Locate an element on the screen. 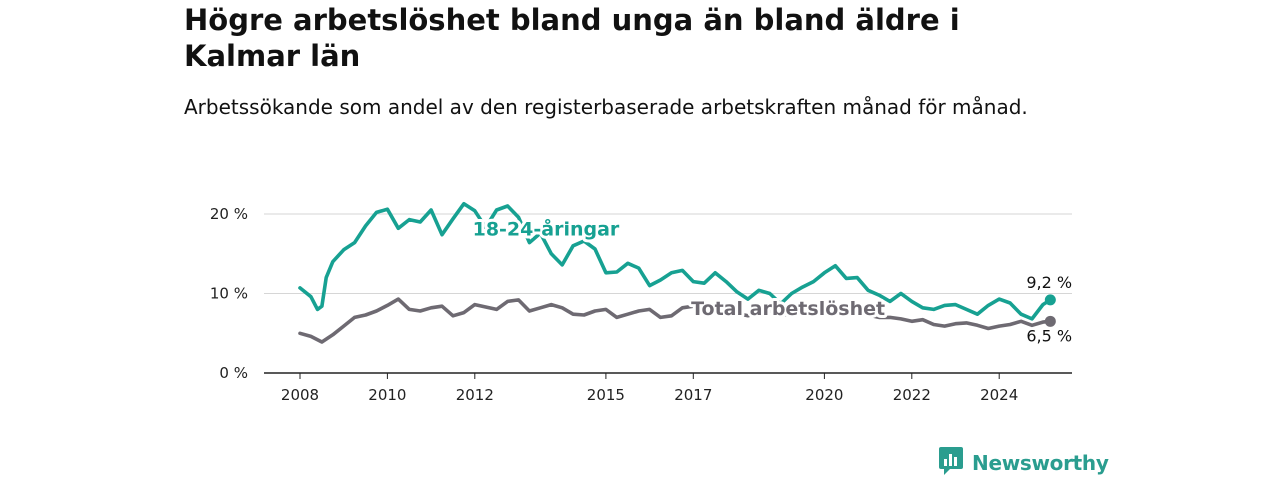 Image resolution: width=1280 pixels, height=480 pixels. y-tick-label: 10 % is located at coordinates (229, 294).